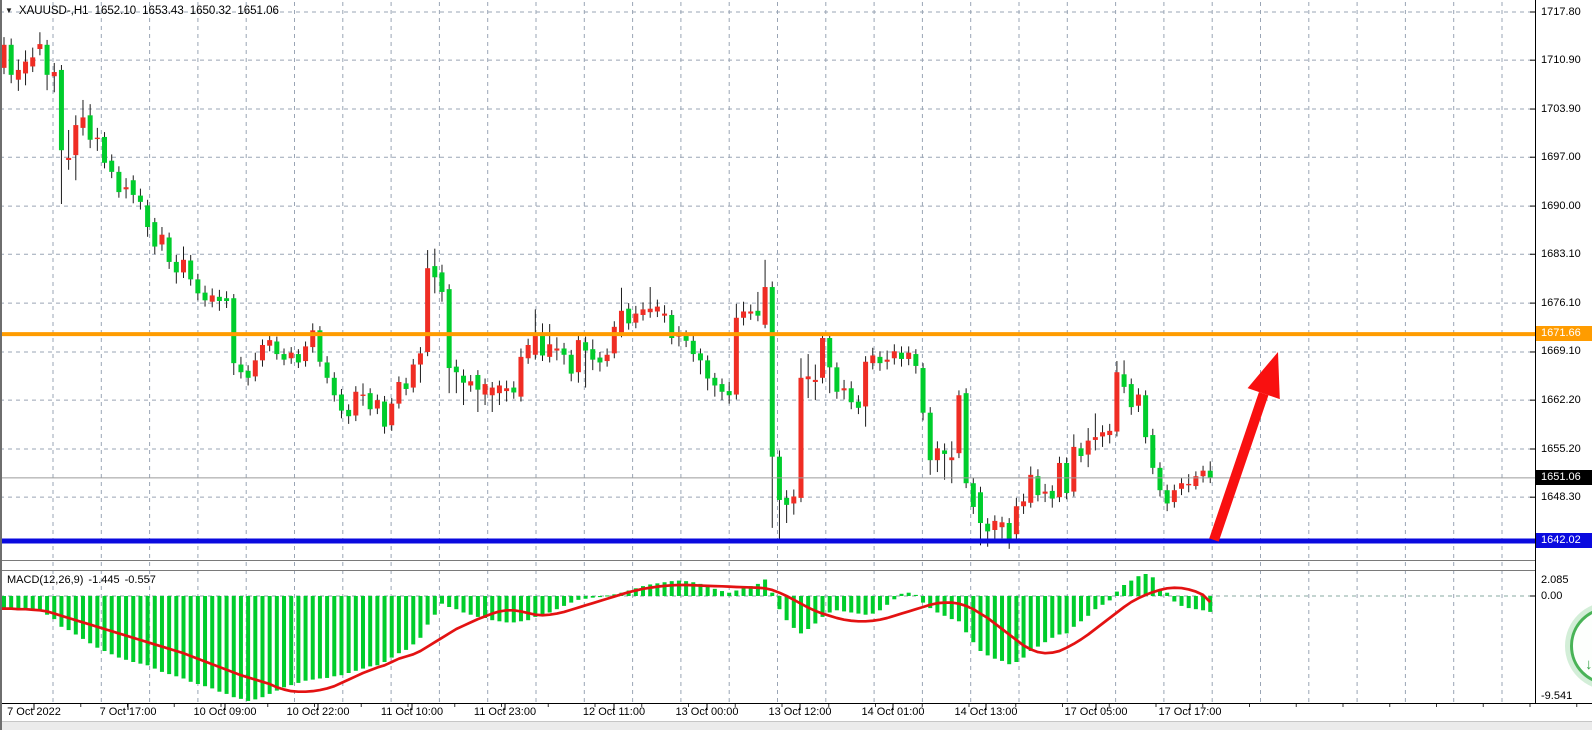 This screenshot has height=730, width=1592. Describe the element at coordinates (1561, 253) in the screenshot. I see `price-tick-label: 1683.10` at that location.